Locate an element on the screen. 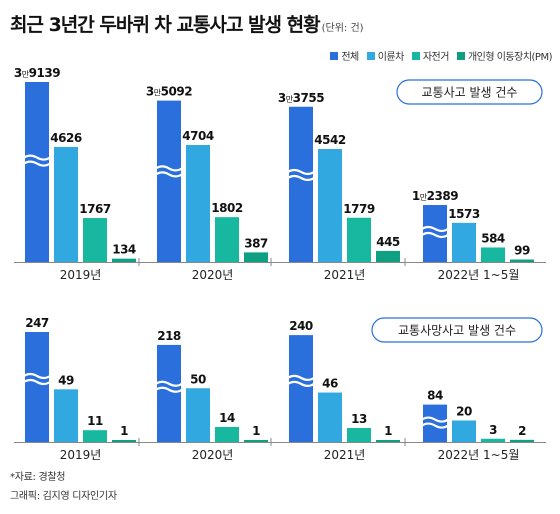 The width and height of the screenshot is (560, 514). legend-item-bicycle: 자전거 is located at coordinates (430, 55).